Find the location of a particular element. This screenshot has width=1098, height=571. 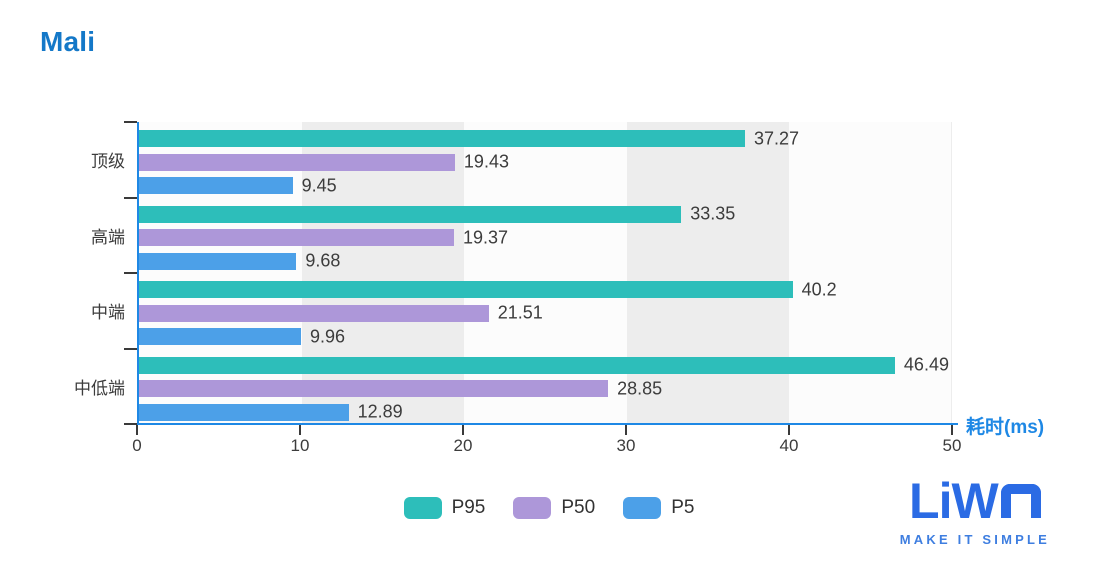

legend-item-P5: P5 is located at coordinates (658, 508).